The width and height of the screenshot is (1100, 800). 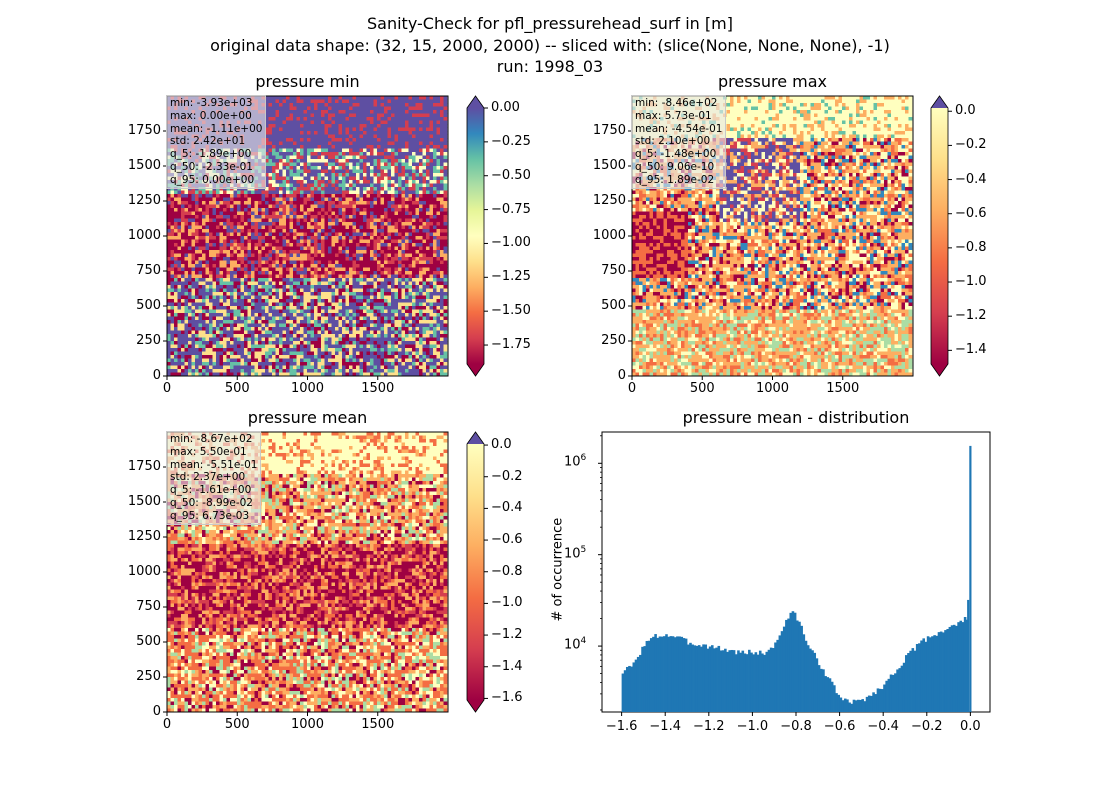 What do you see at coordinates (796, 578) in the screenshot?
I see `histogram-bars` at bounding box center [796, 578].